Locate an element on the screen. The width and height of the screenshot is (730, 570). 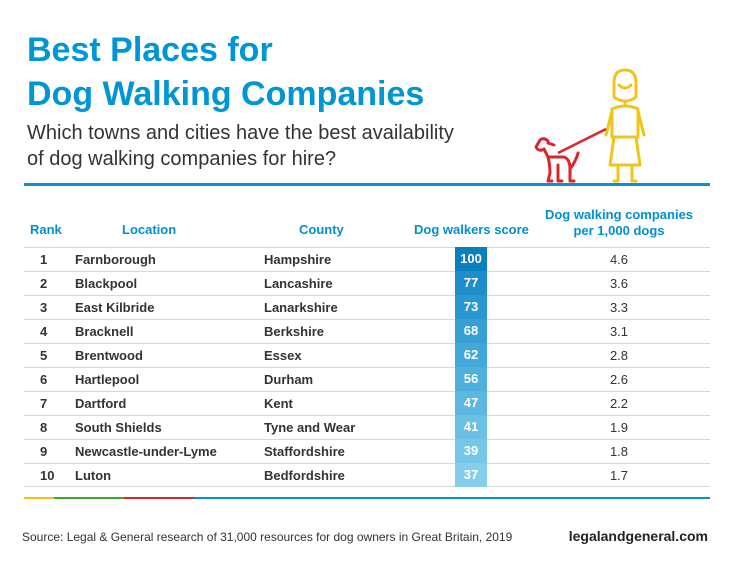
companies-cell: 4.6 is located at coordinates (619, 259).